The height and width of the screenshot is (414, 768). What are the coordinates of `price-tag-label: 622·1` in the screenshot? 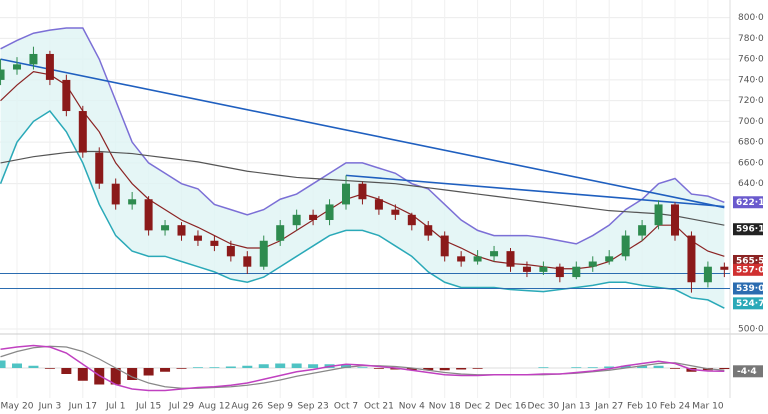 It's located at (750, 203).